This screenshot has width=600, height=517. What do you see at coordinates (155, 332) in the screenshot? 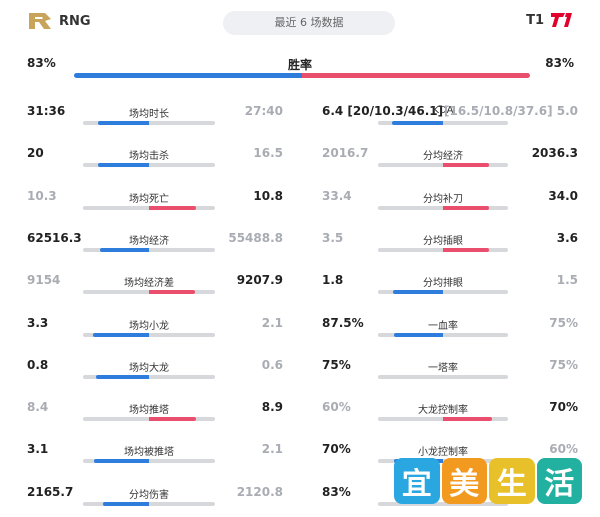
I see `stat-row: 3.3 场均小龙 2.1` at bounding box center [155, 332].